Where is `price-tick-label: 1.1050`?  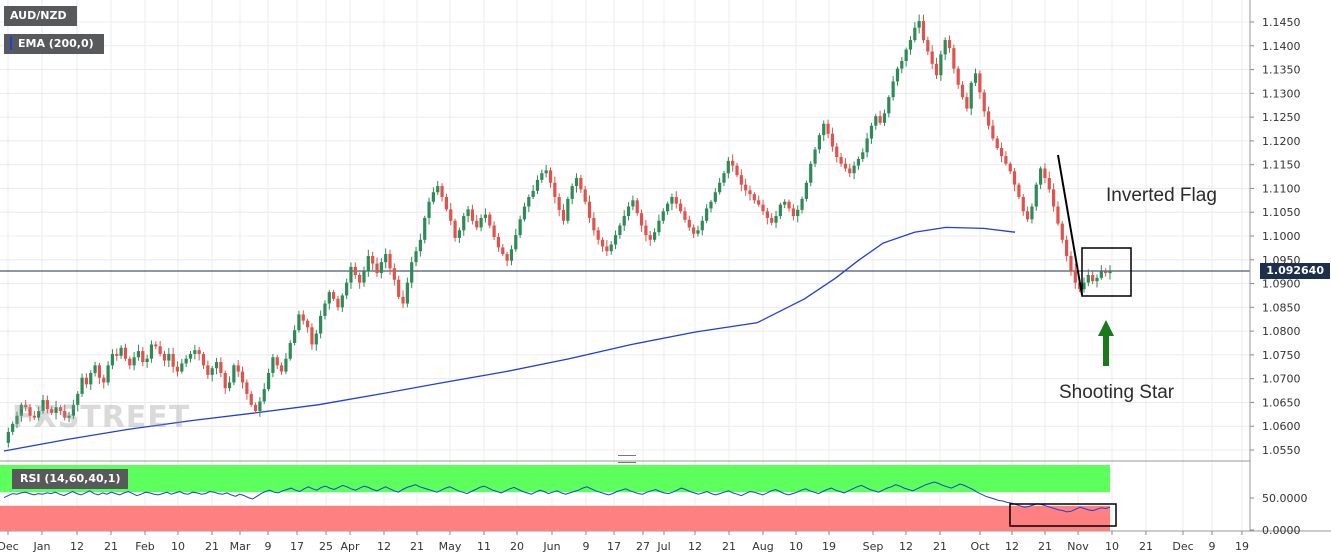 price-tick-label: 1.1050 is located at coordinates (1281, 212).